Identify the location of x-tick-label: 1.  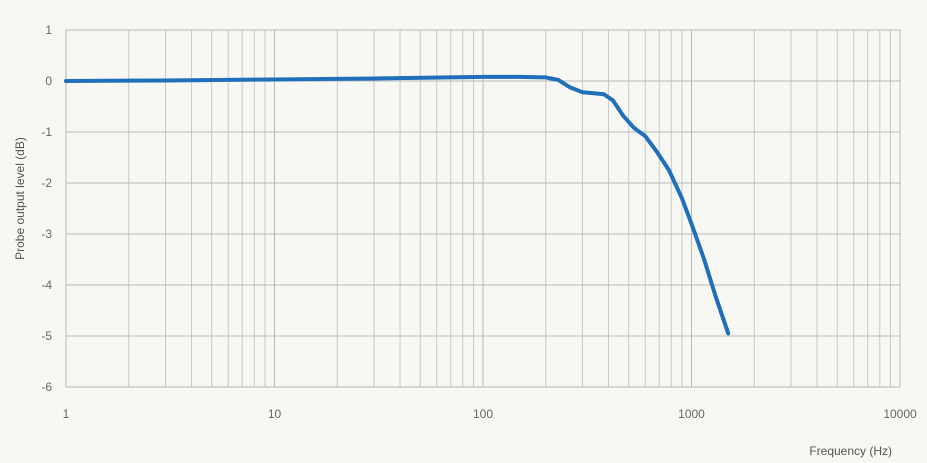
(66, 414).